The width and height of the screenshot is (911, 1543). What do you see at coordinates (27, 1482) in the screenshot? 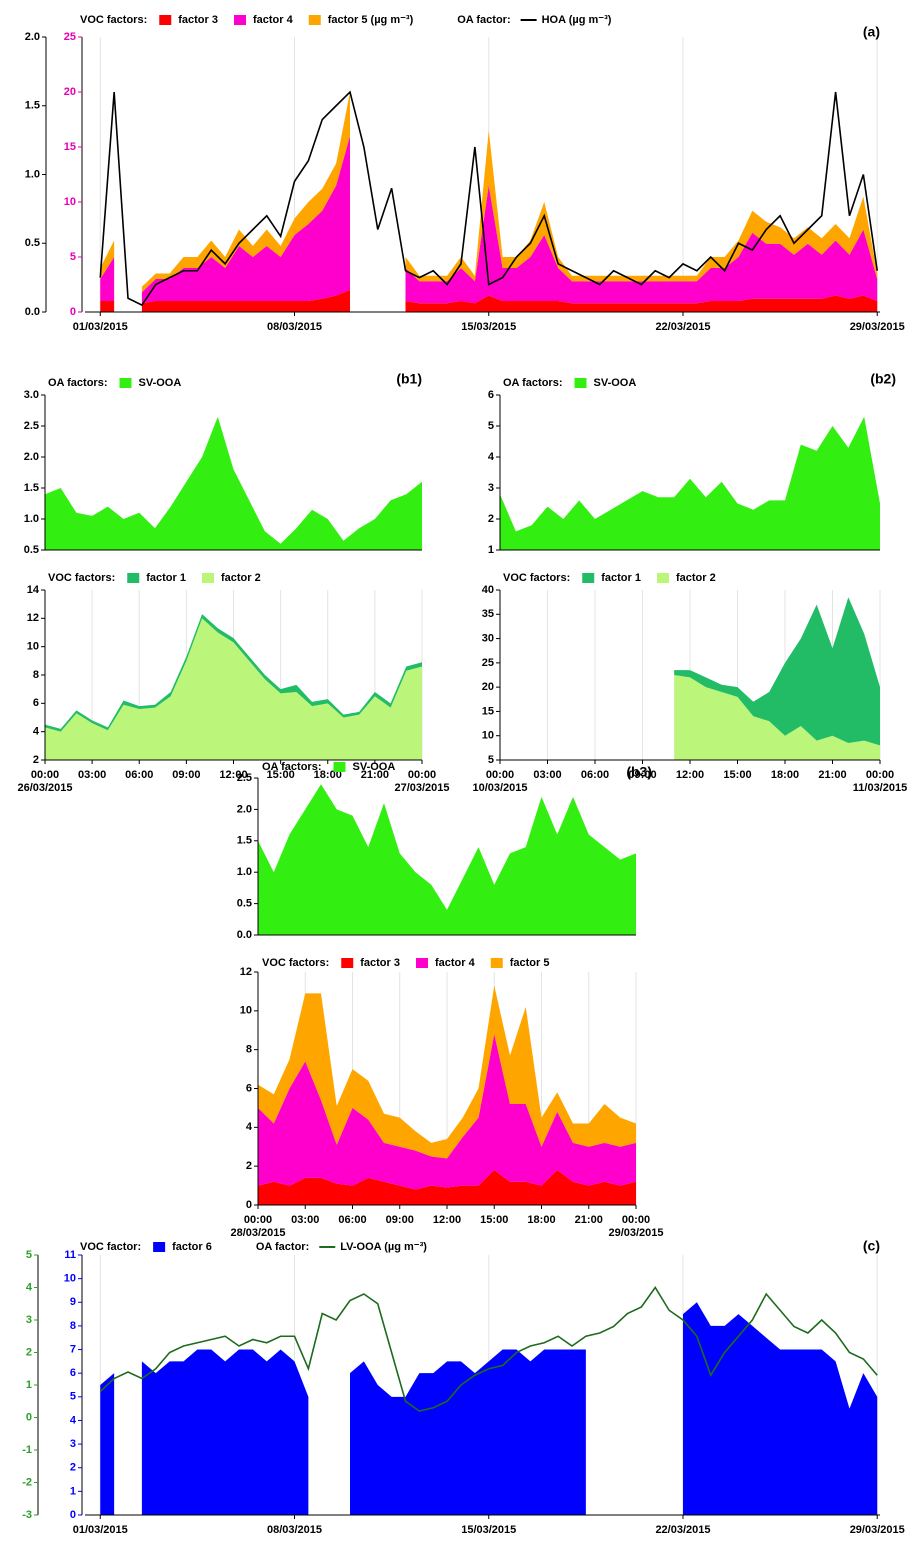
I see `y-tick-label: -2` at bounding box center [27, 1482].